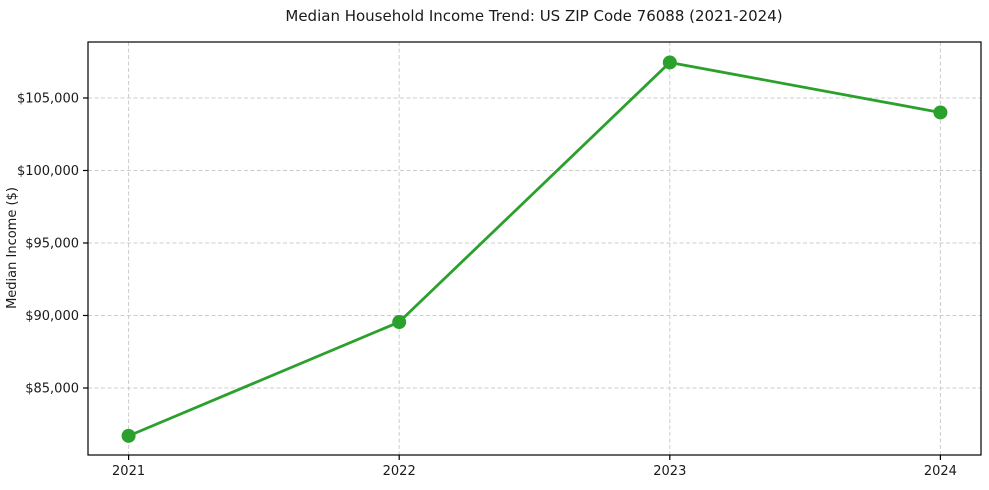 The height and width of the screenshot is (490, 989). I want to click on y-axis-title: Median Income ($), so click(12, 248).